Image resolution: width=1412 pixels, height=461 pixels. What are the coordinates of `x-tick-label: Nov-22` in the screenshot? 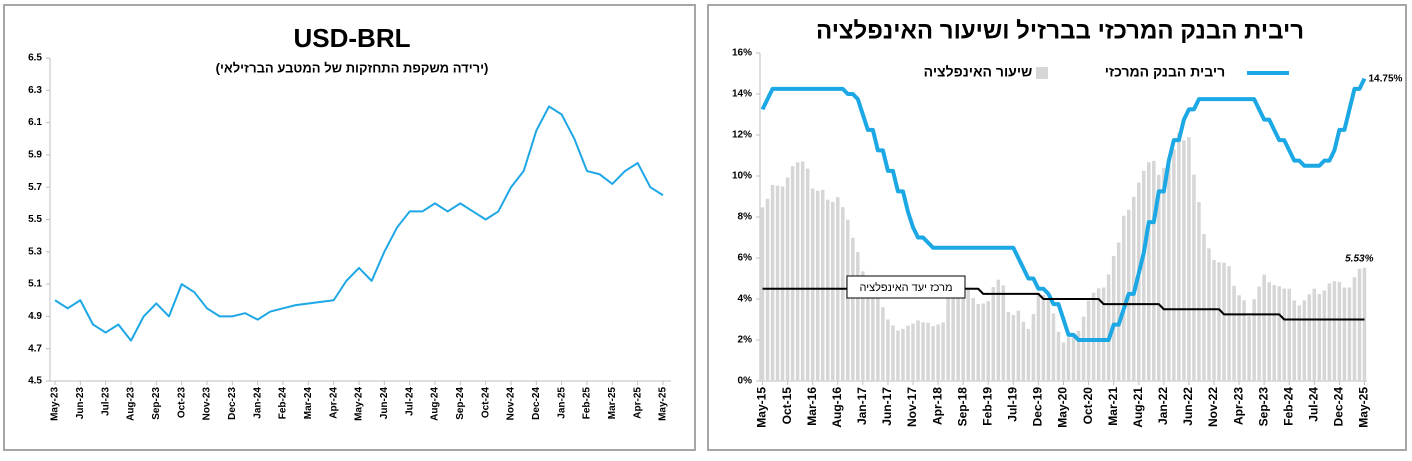 It's located at (1213, 407).